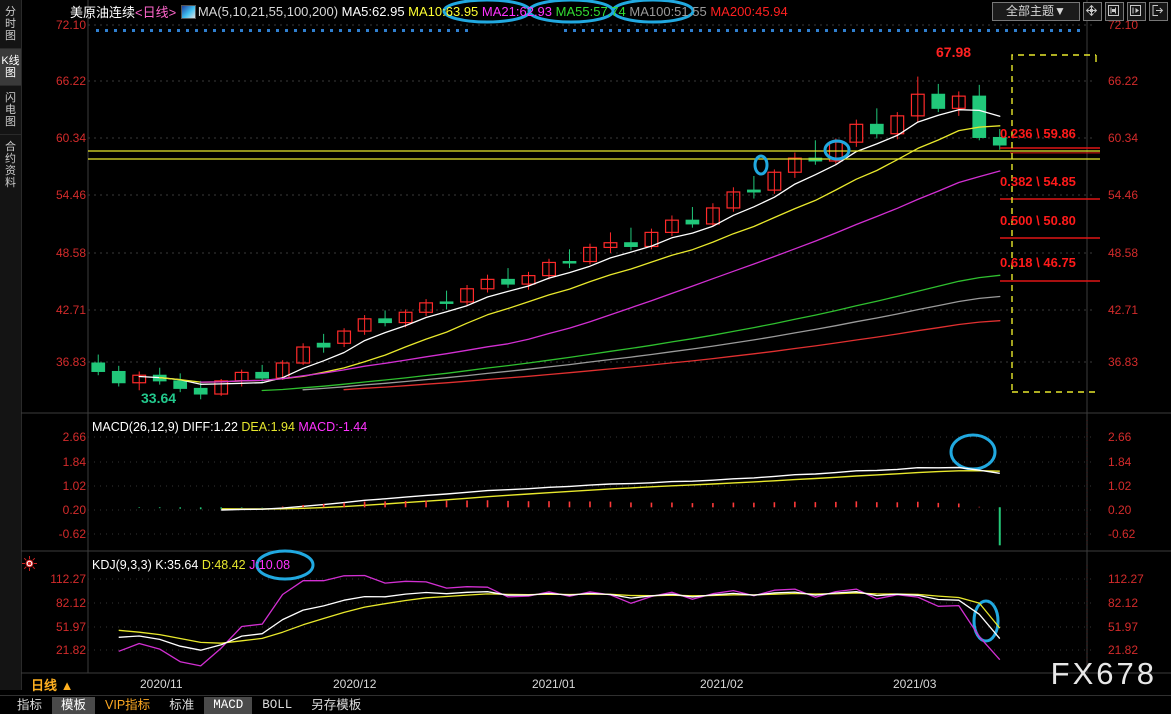  What do you see at coordinates (596, 685) in the screenshot?
I see `period-bar: 日线 ▲` at bounding box center [596, 685].